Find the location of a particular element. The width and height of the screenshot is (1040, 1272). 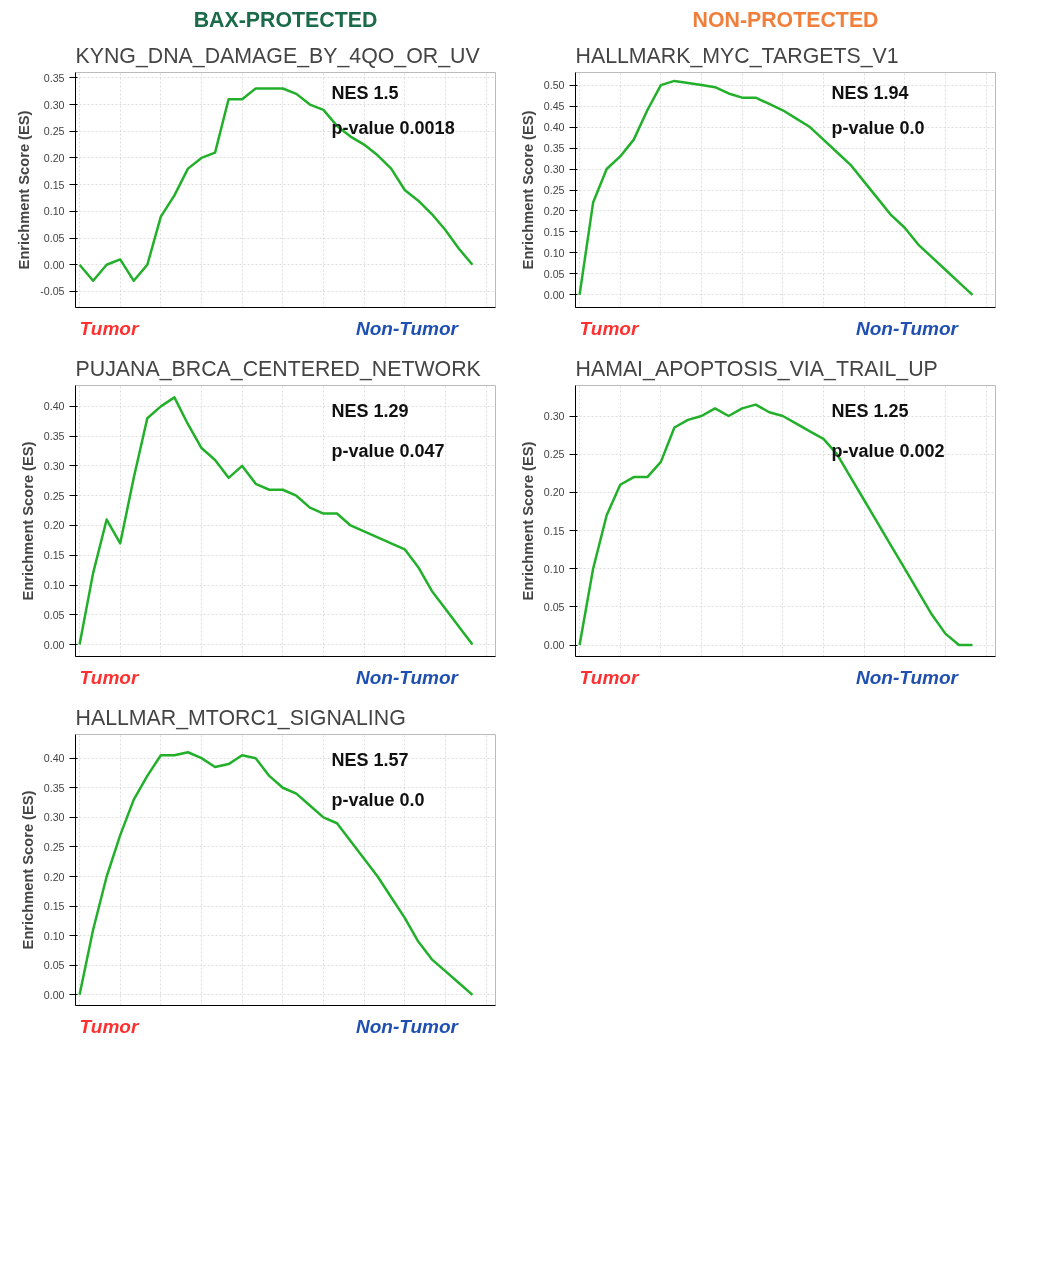

annotation: NES 1.5 is located at coordinates (365, 93).